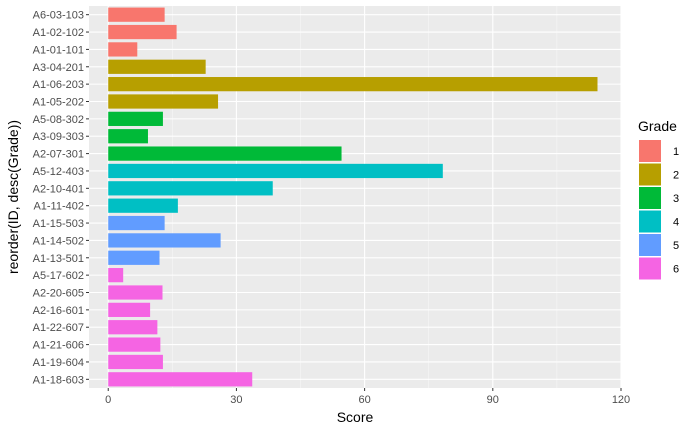 Image resolution: width=700 pixels, height=432 pixels. Describe the element at coordinates (657, 126) in the screenshot. I see `legend-title: Grade` at that location.